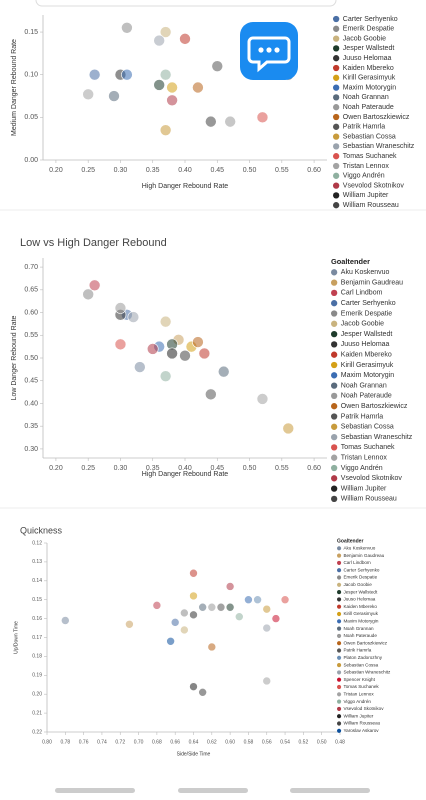 This screenshot has width=426, height=800. What do you see at coordinates (37, 713) in the screenshot?
I see `y-tick-label: 0.21` at bounding box center [37, 713].